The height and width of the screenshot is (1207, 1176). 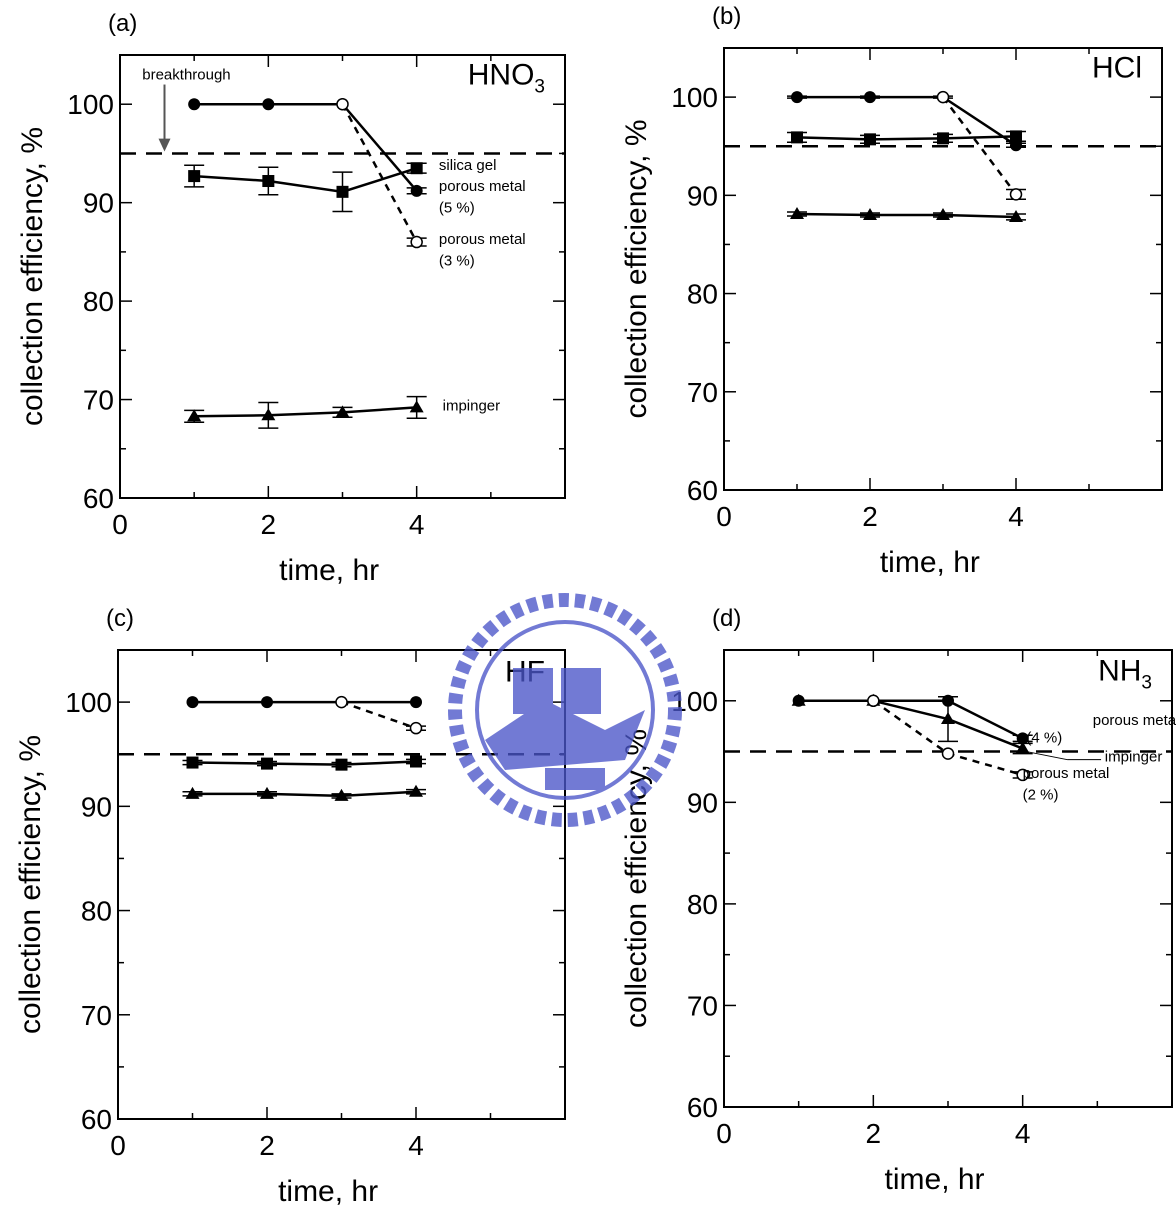 What do you see at coordinates (565, 710) in the screenshot?
I see `watermark-seal` at bounding box center [565, 710].